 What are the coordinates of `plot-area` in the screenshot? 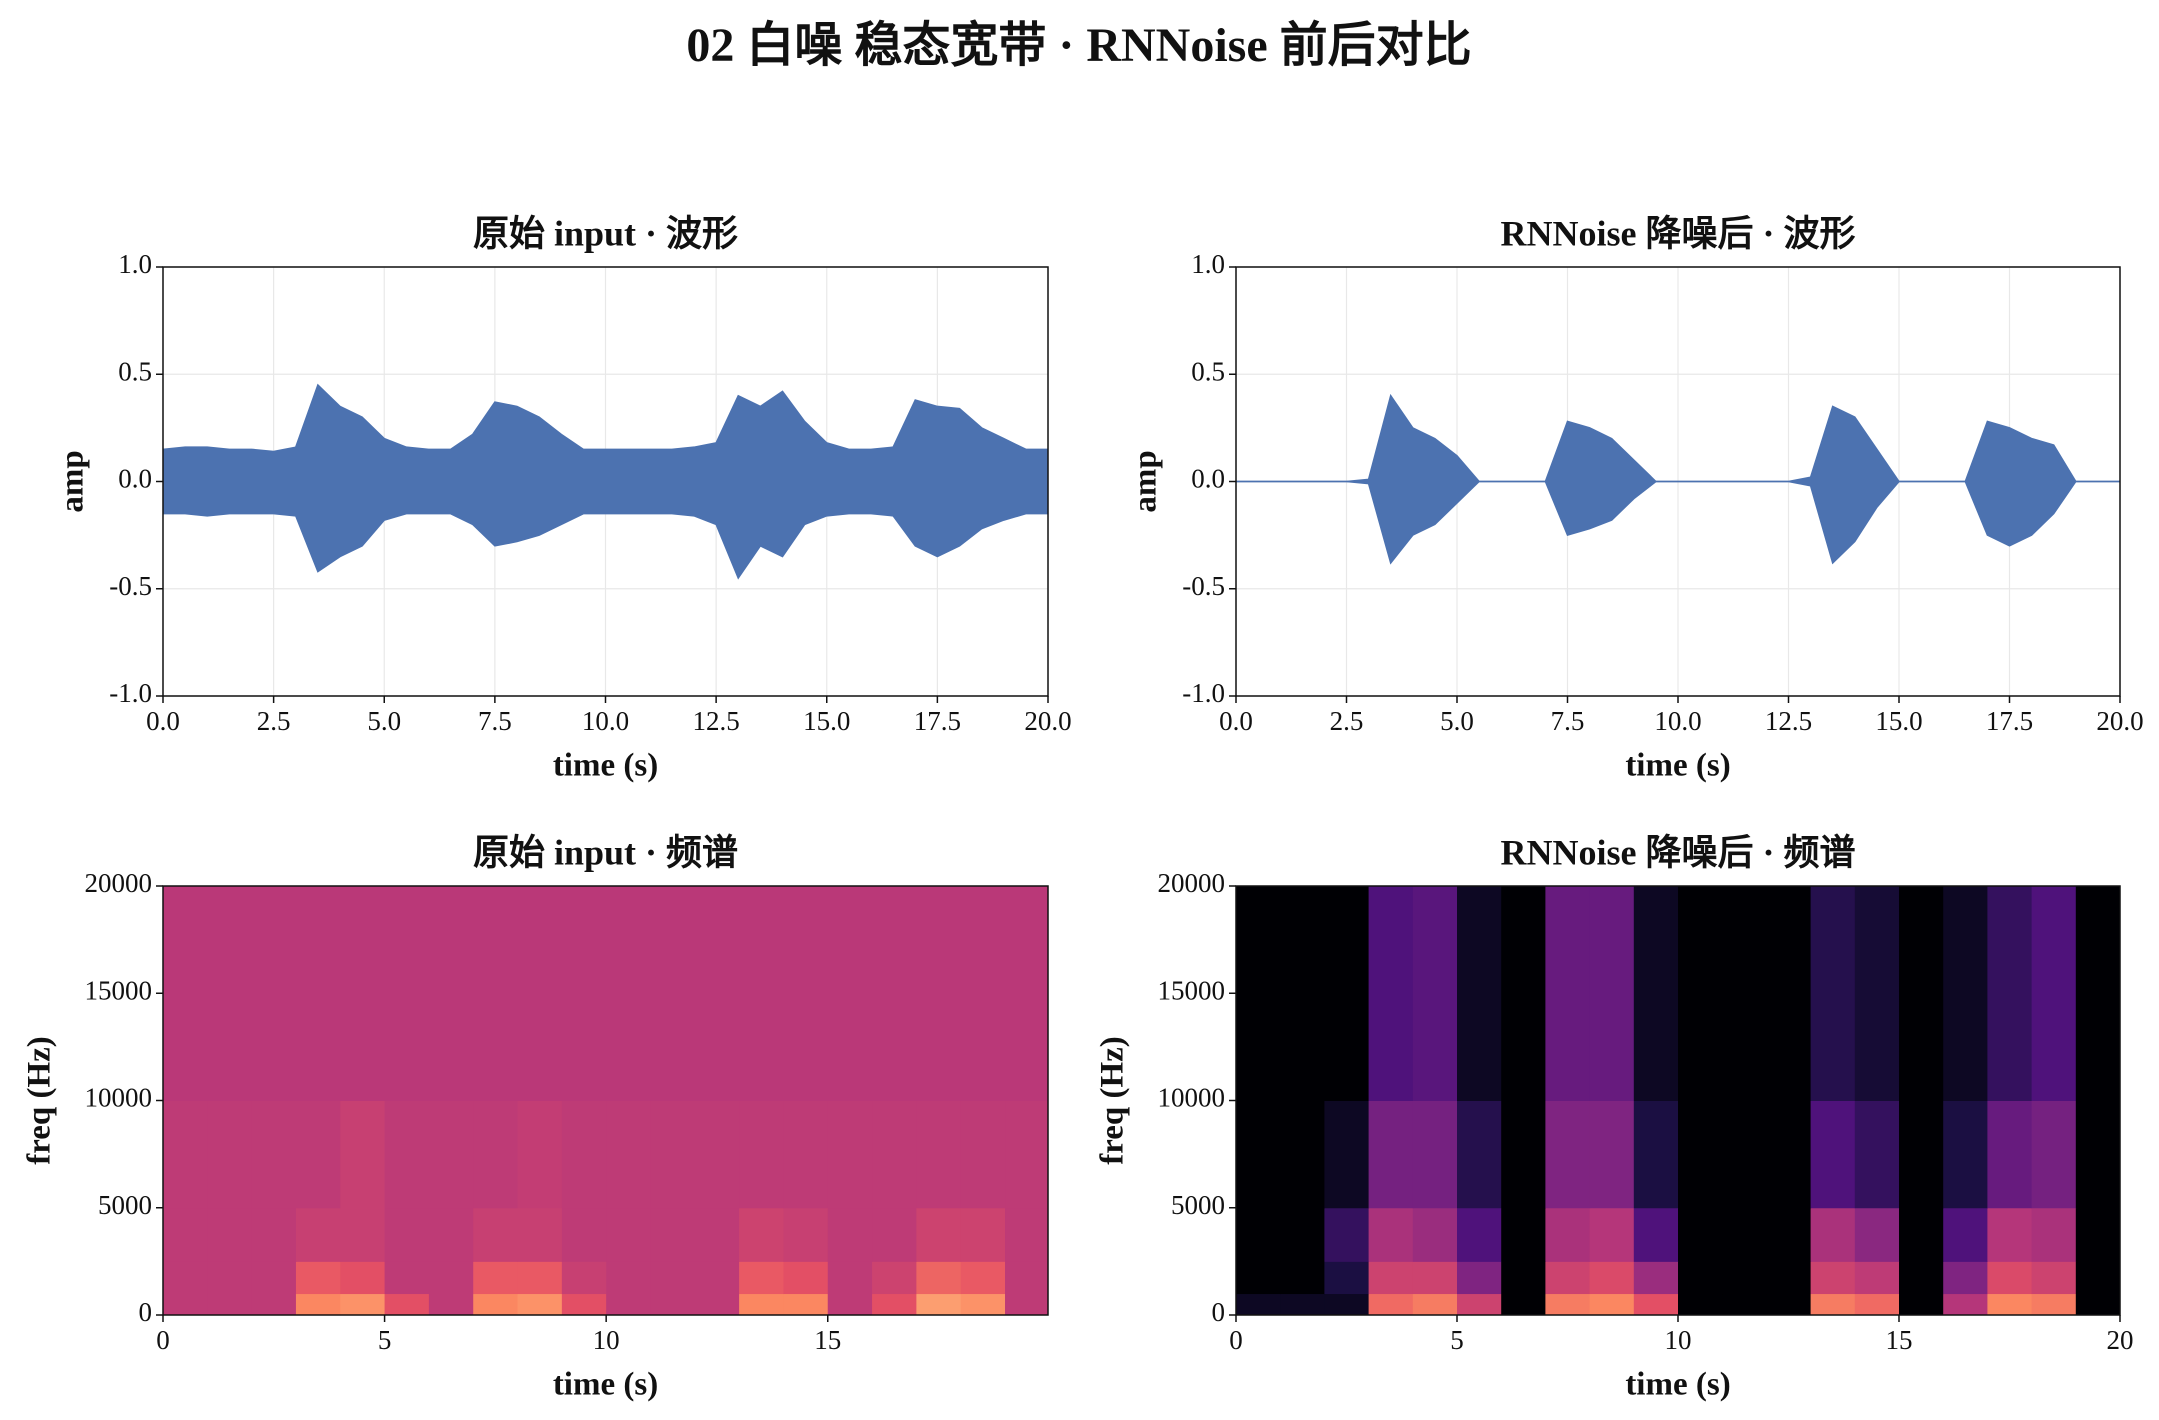 It's located at (605, 481).